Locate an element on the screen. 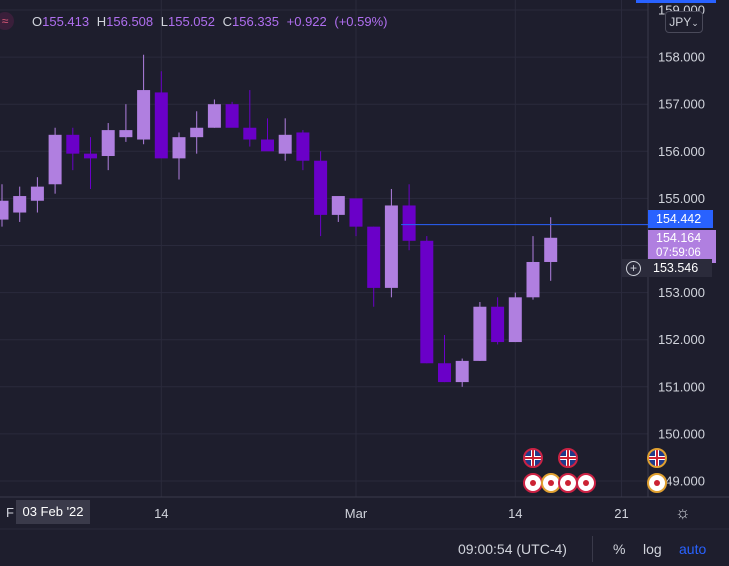 The image size is (729, 566). price-line-tag: 154.442 is located at coordinates (680, 219).